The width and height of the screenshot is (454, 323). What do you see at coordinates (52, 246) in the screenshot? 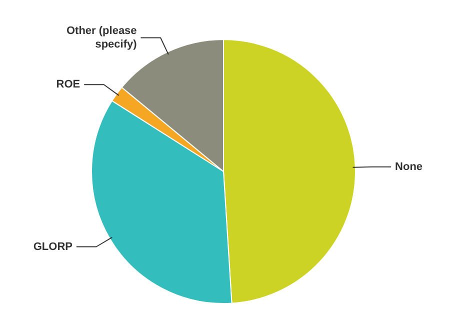
I see `slice-label: GLORP` at bounding box center [52, 246].